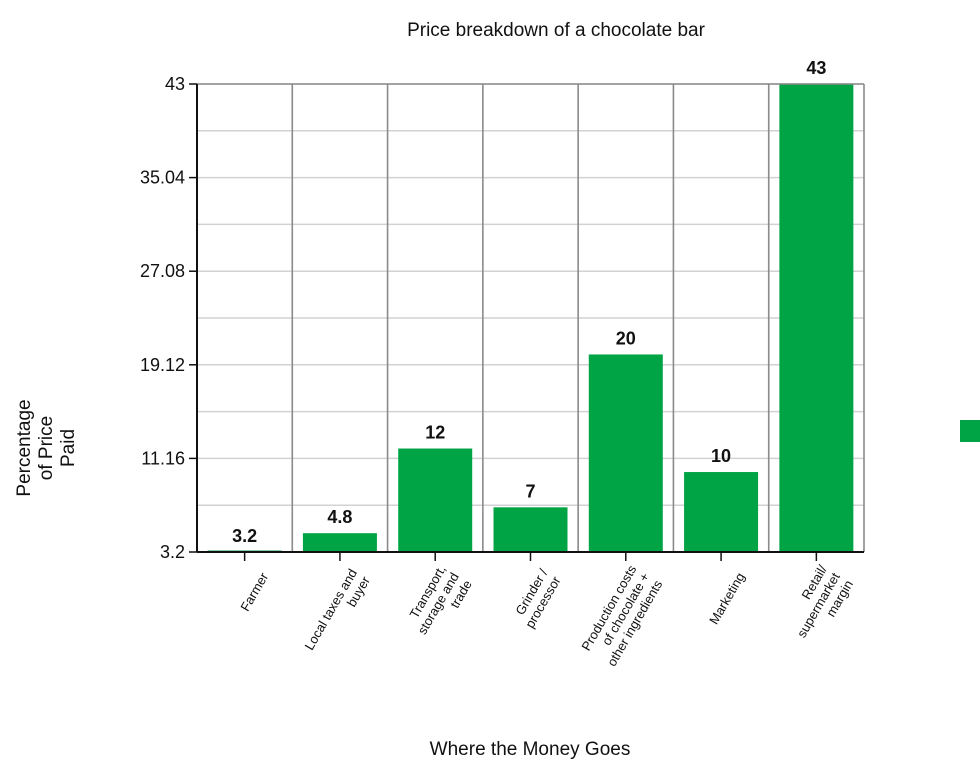 This screenshot has height=762, width=980. What do you see at coordinates (168, 318) in the screenshot?
I see `y-axis-ticks: 3.2 11.16 19.12 27.08 35.04 43` at bounding box center [168, 318].